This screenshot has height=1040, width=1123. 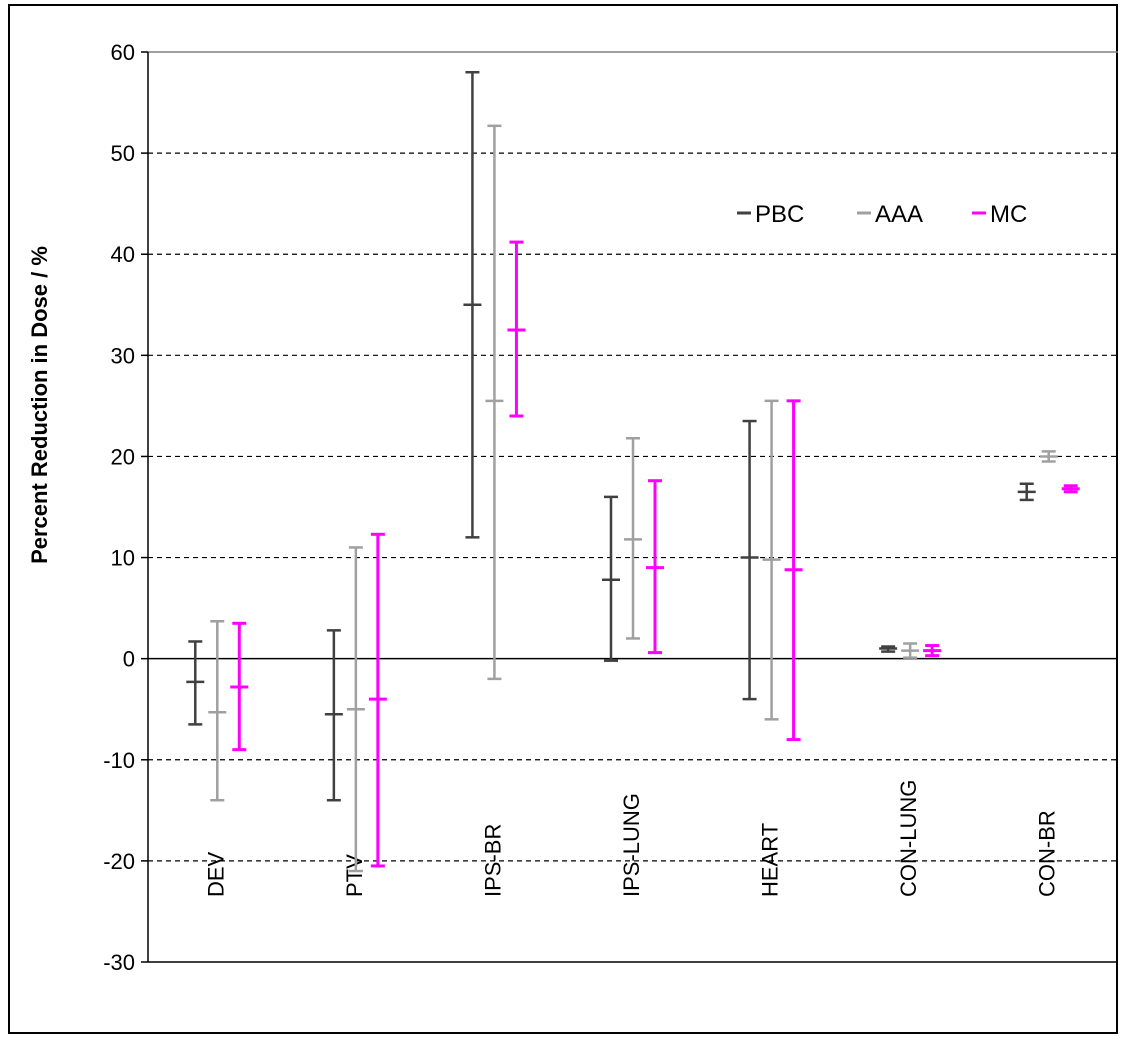 I want to click on y-tick-label: -30, so click(x=119, y=962).